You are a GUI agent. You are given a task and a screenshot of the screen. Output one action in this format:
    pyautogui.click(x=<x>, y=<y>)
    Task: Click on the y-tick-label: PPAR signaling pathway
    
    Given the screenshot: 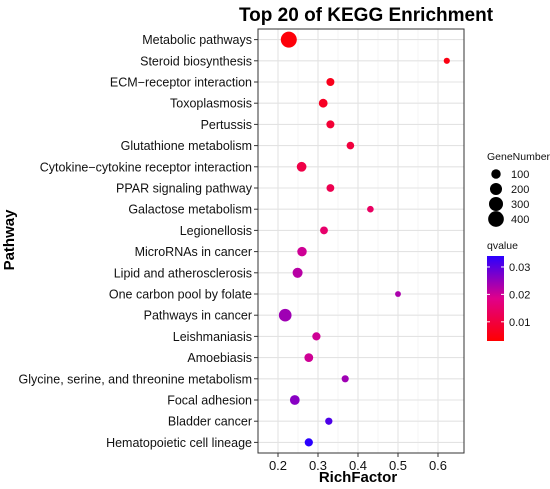 What is the action you would take?
    pyautogui.click(x=184, y=189)
    